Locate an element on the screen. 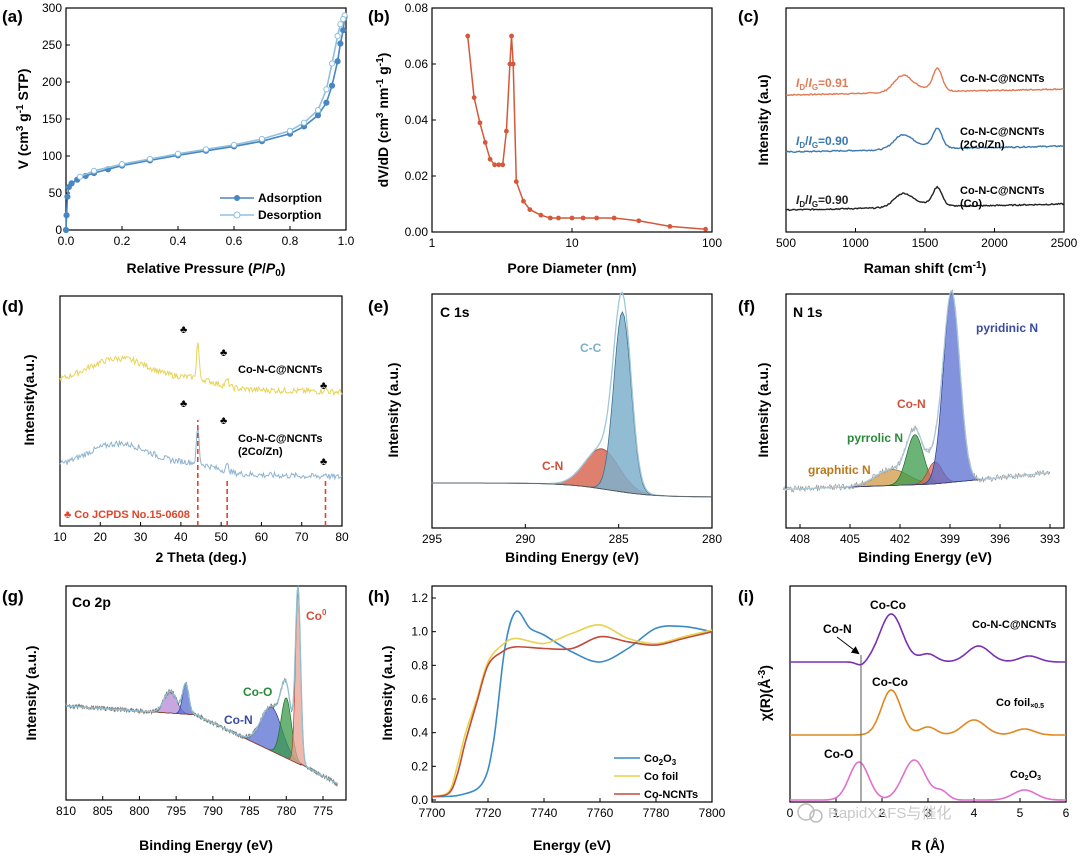  panel-b-lines is located at coordinates (586, 132).